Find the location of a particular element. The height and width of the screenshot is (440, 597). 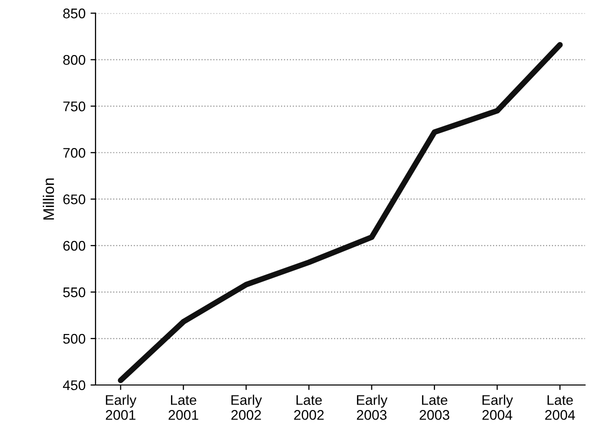

y-tick-label: 800 is located at coordinates (74, 60).